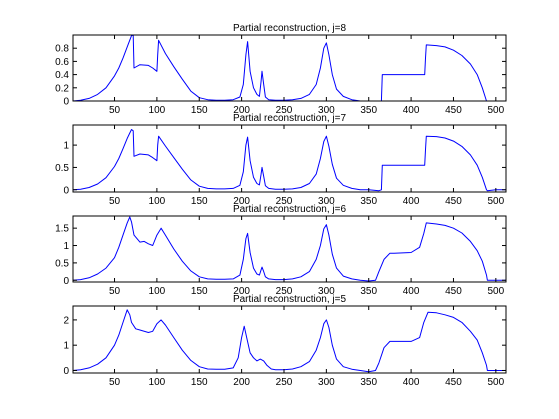 The height and width of the screenshot is (419, 559). I want to click on y-tick-label: 1.5, so click(62, 229).